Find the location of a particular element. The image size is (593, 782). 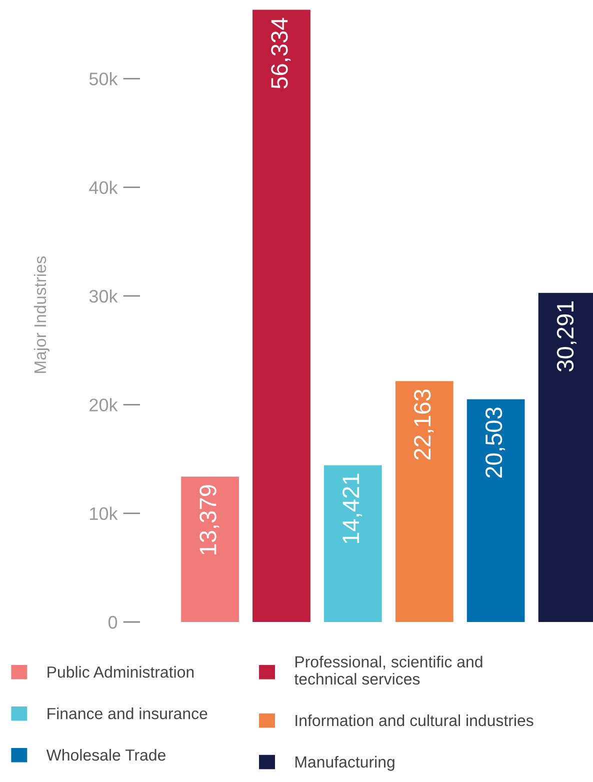

data-label: 13,379 is located at coordinates (210, 519).